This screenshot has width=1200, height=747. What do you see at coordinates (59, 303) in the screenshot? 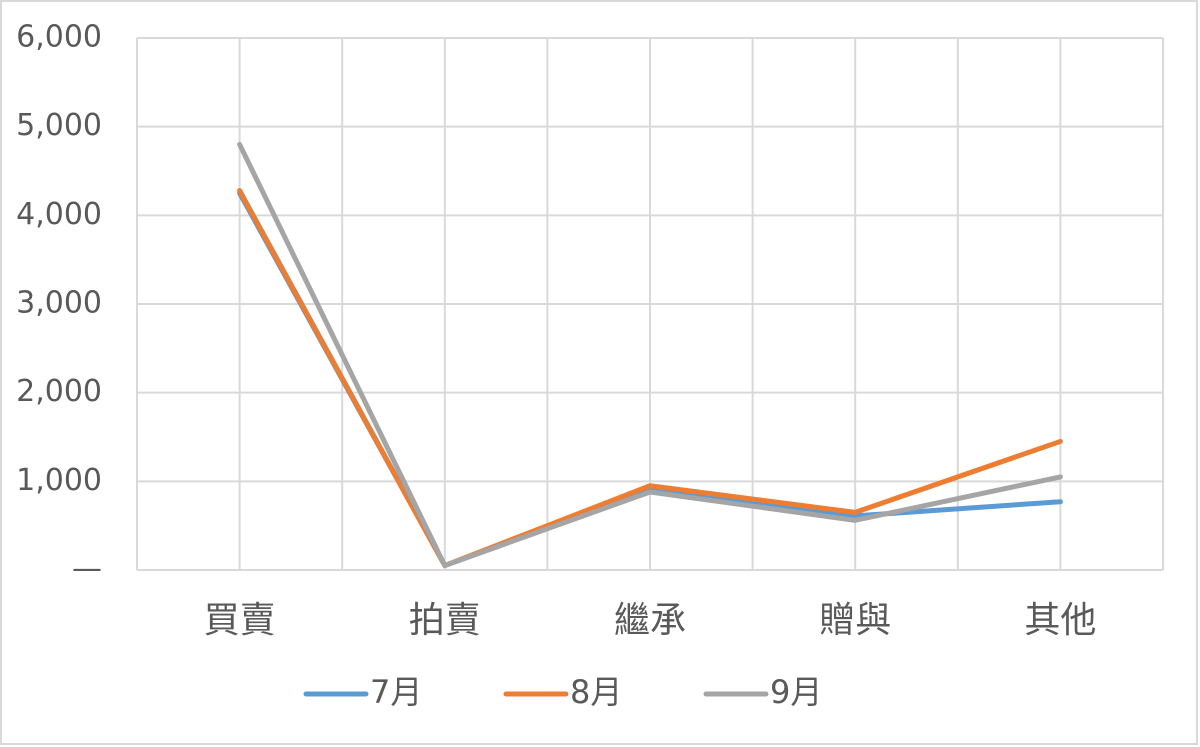
I see `y-tick-label: 3,000` at bounding box center [59, 303].